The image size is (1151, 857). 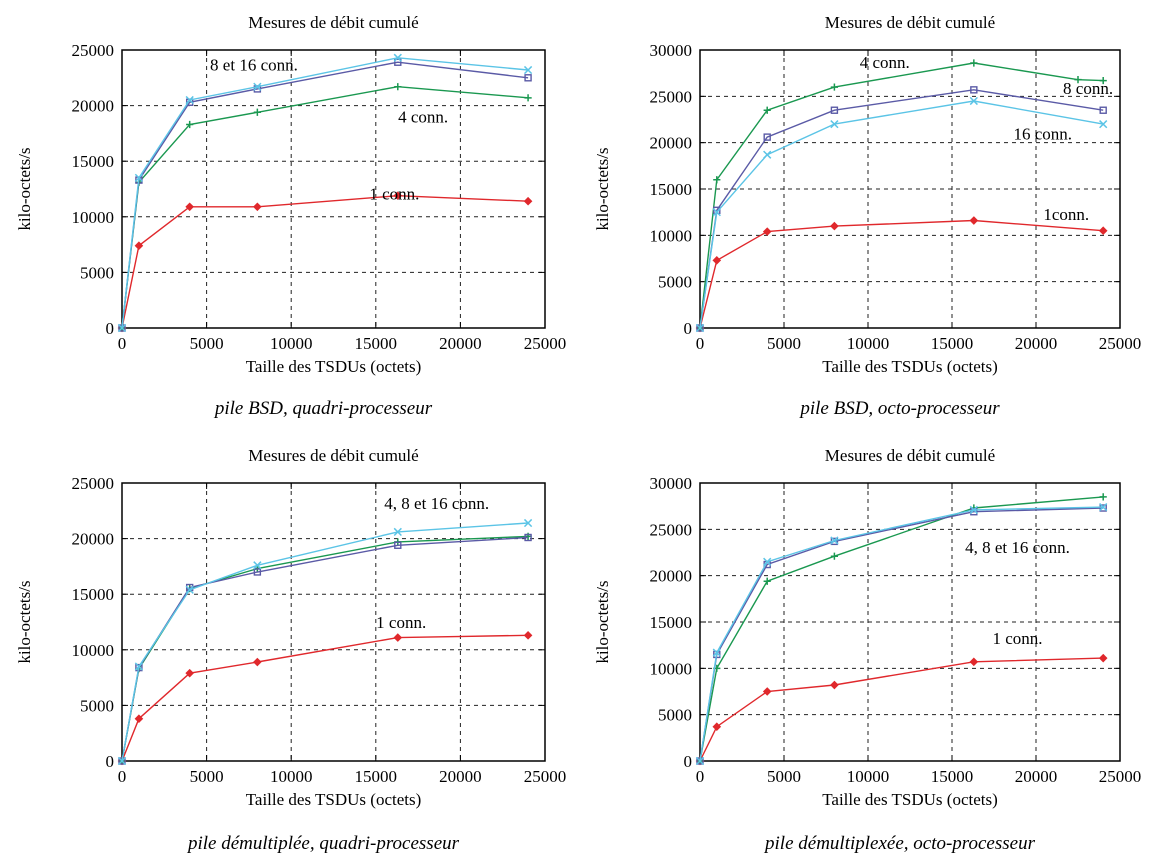 What do you see at coordinates (254, 64) in the screenshot?
I see `series-annotation: 8 et 16 conn.` at bounding box center [254, 64].